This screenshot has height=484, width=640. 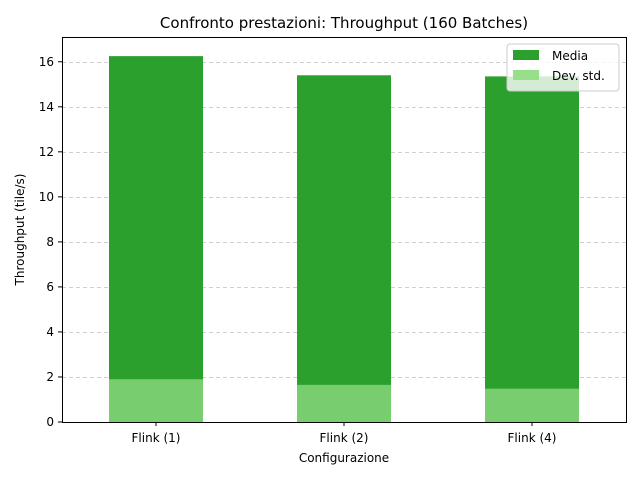 What do you see at coordinates (46, 152) in the screenshot?
I see `y-tick-label: 12` at bounding box center [46, 152].